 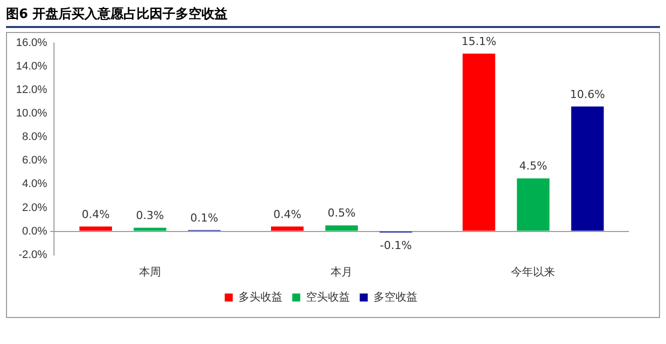 What do you see at coordinates (587, 94) in the screenshot?
I see `data-label: 10.6%` at bounding box center [587, 94].